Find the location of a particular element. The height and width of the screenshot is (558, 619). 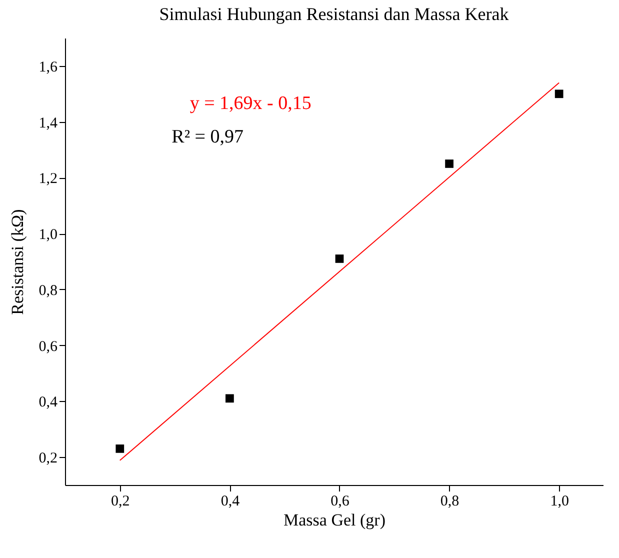

x-tick-label: 0,2 is located at coordinates (120, 502).